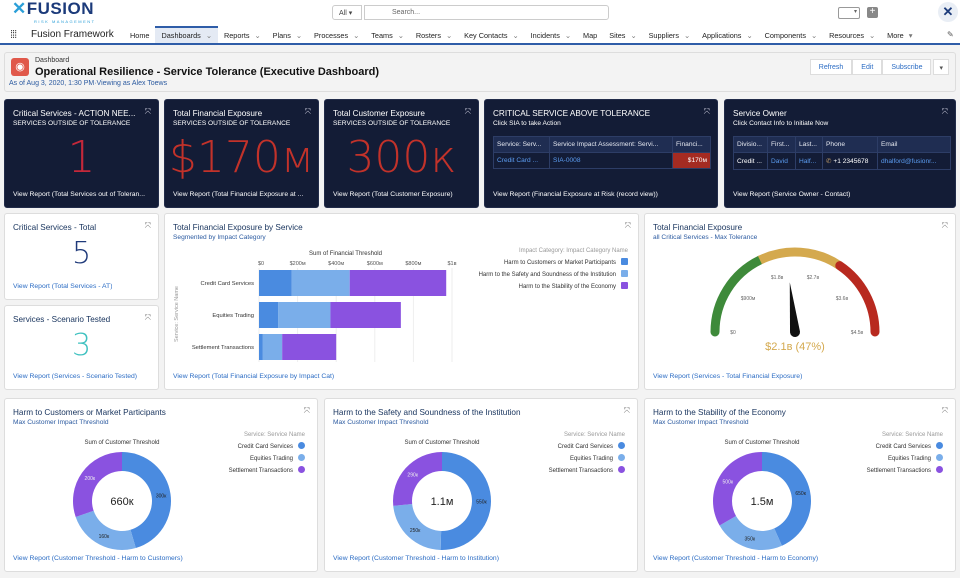  I want to click on nav-item-sites: Sites ⌄, so click(622, 34).